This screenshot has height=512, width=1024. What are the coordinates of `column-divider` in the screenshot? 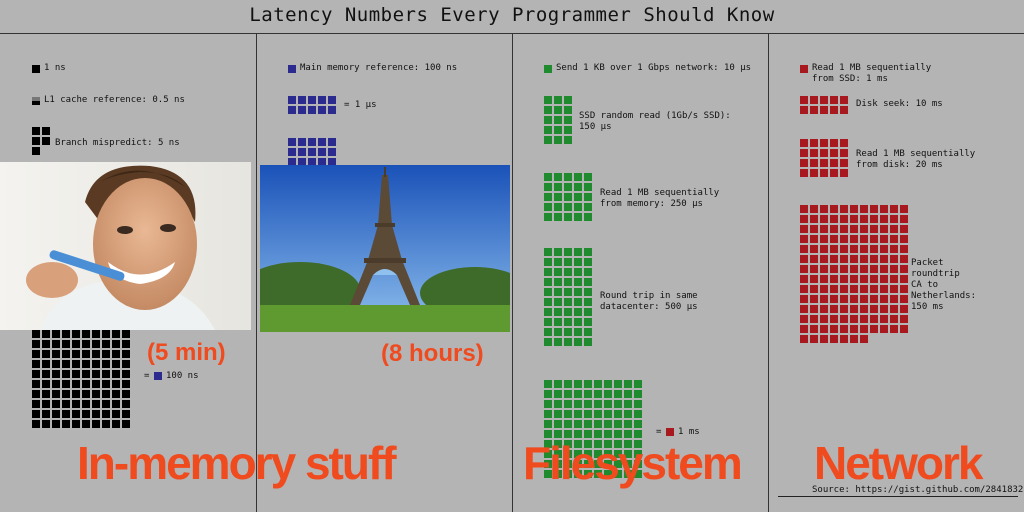 It's located at (768, 272).